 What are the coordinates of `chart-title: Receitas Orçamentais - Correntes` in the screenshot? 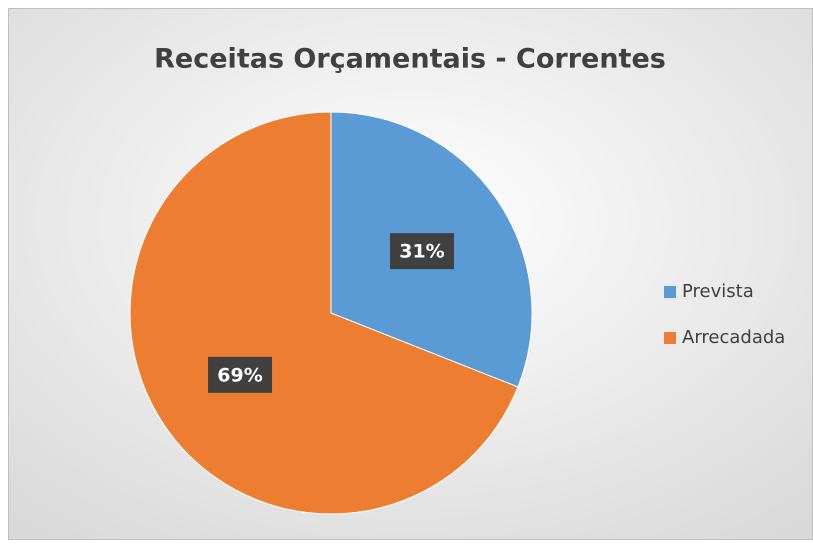 It's located at (410, 59).